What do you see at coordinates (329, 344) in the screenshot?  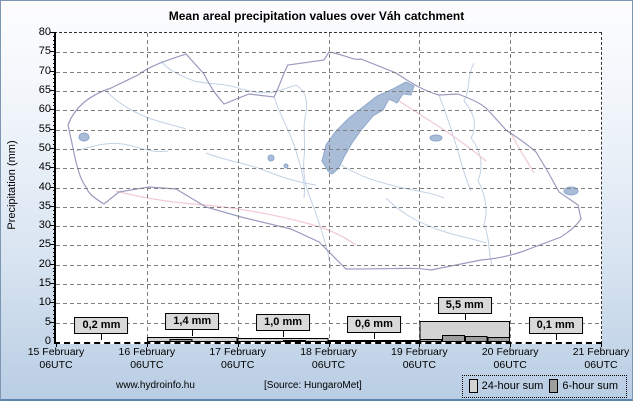 I see `x-axis-ticks` at bounding box center [329, 344].